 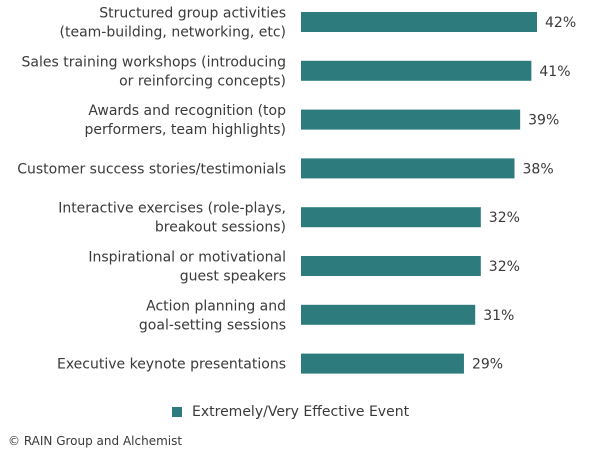 What do you see at coordinates (173, 33) in the screenshot?
I see `category-label: (team-building, networking, etc)` at bounding box center [173, 33].